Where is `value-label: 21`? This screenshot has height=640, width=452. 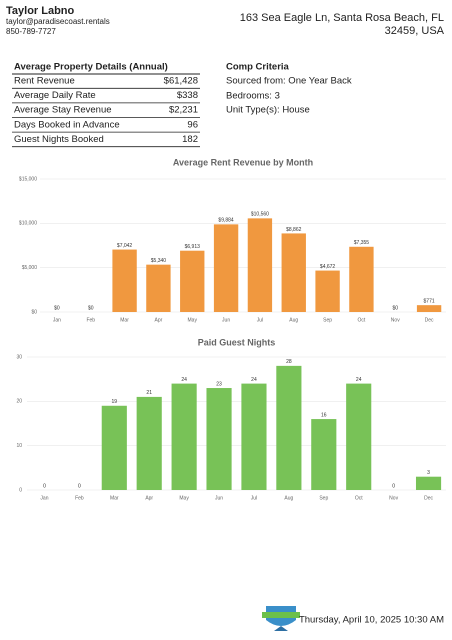 value-label: 21 is located at coordinates (149, 393).